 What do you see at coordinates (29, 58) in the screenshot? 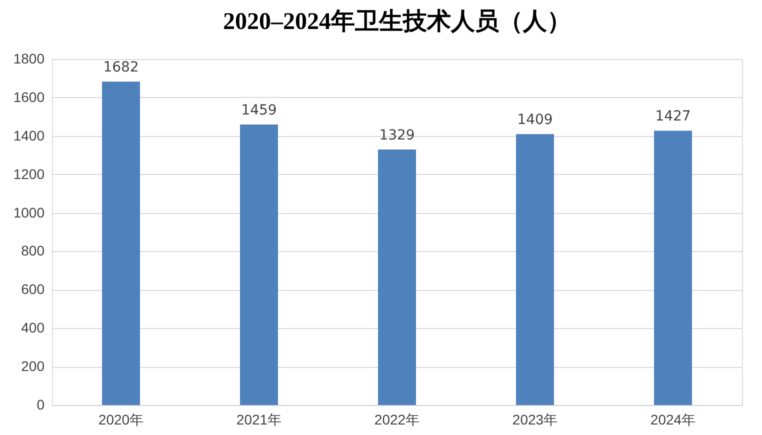
I see `y-tick-label: 1800` at bounding box center [29, 58].